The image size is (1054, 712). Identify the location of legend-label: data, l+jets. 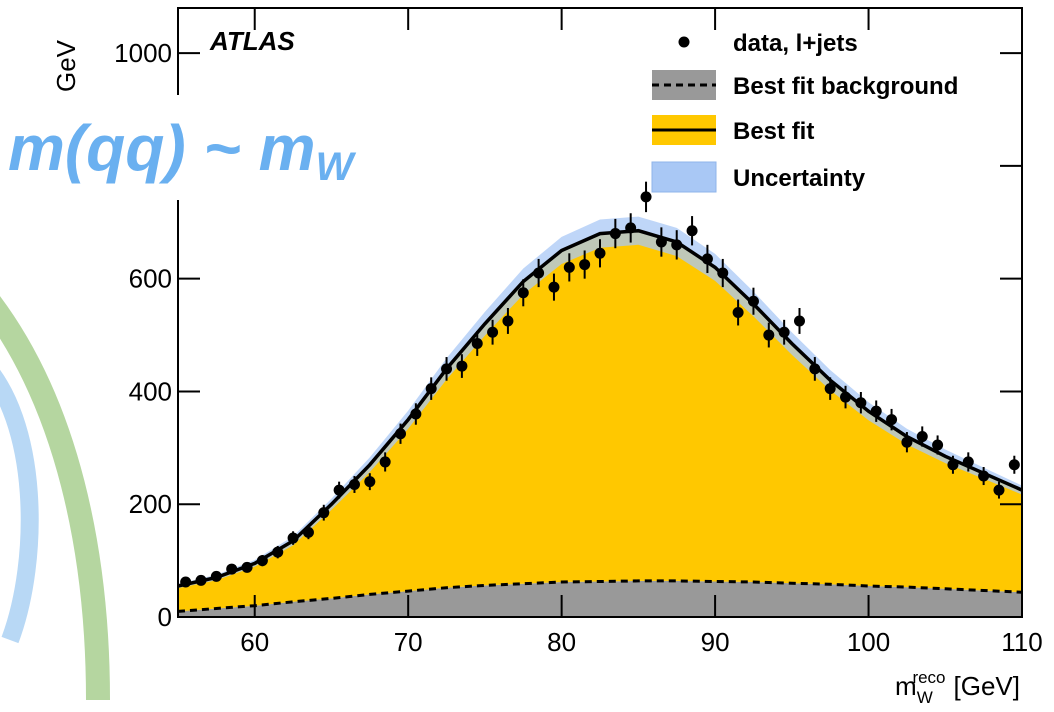
(795, 43).